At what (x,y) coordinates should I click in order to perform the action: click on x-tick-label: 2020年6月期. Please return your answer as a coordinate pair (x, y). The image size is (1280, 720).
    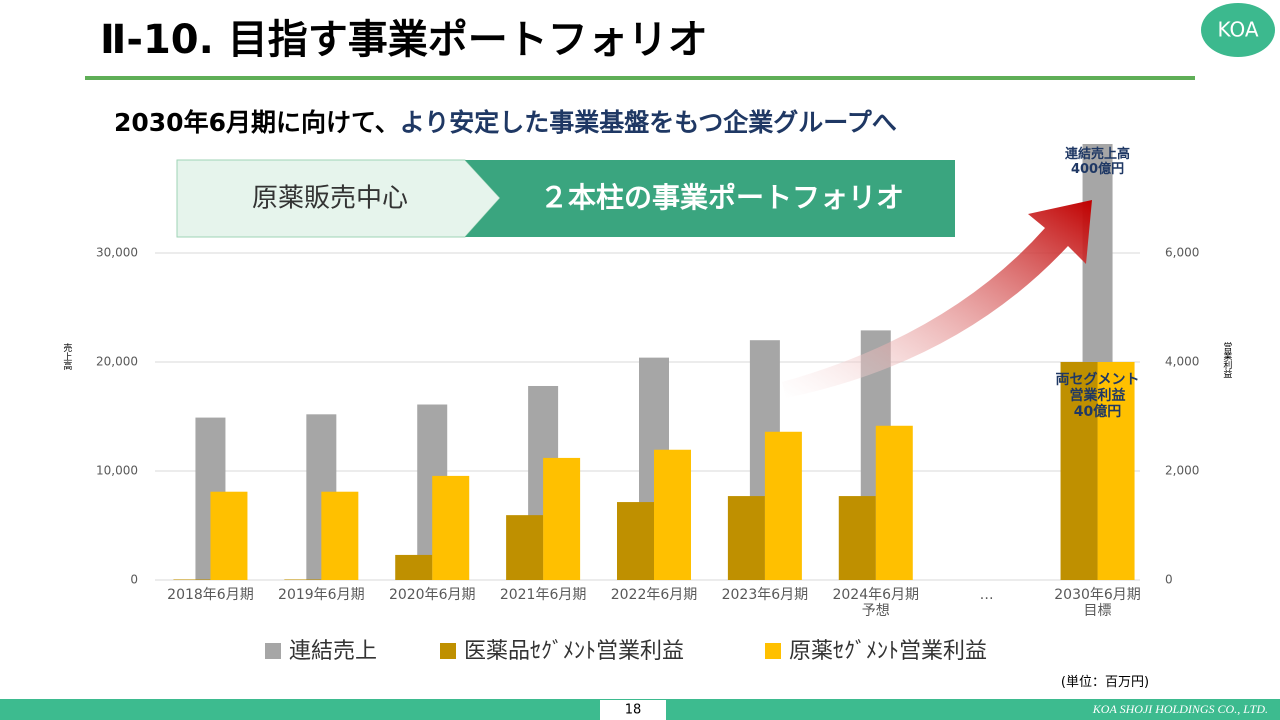
    Looking at the image, I should click on (432, 595).